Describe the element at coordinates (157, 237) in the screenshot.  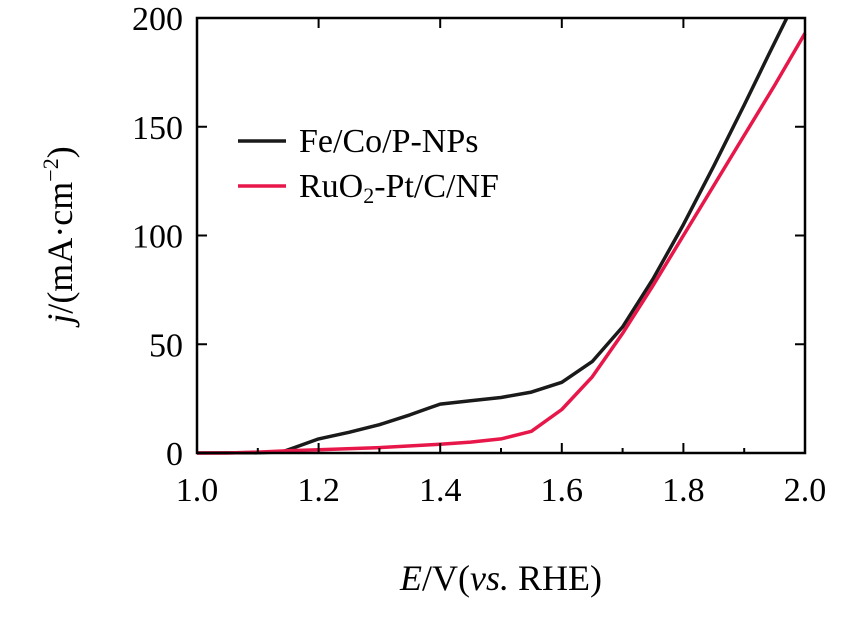
I see `y-tick-label-2: 100` at that location.